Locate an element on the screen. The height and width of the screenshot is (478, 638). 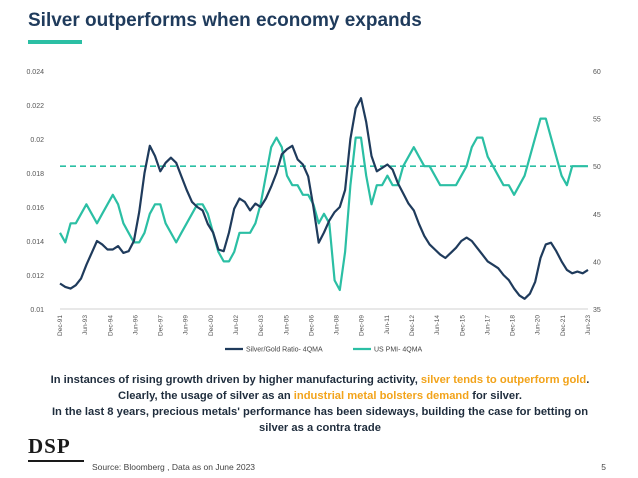
x-tick-label: Jun-96 is located at coordinates (135, 325).